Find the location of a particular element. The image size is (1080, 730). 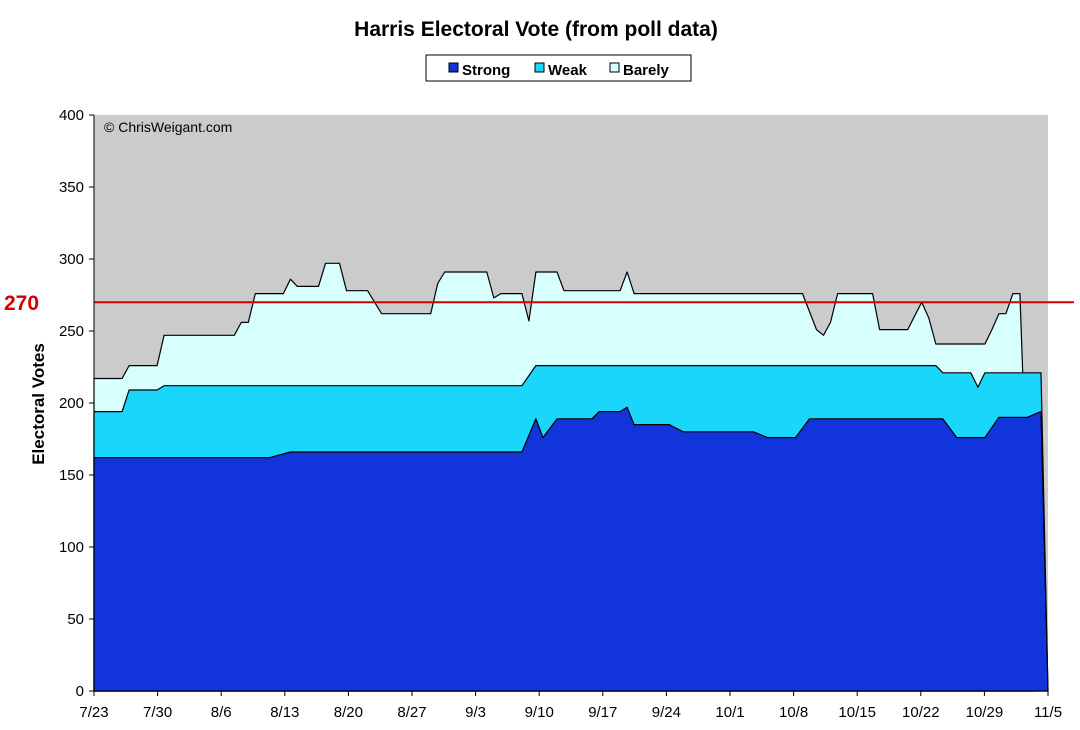

y-tick-label: 250 is located at coordinates (71, 331).